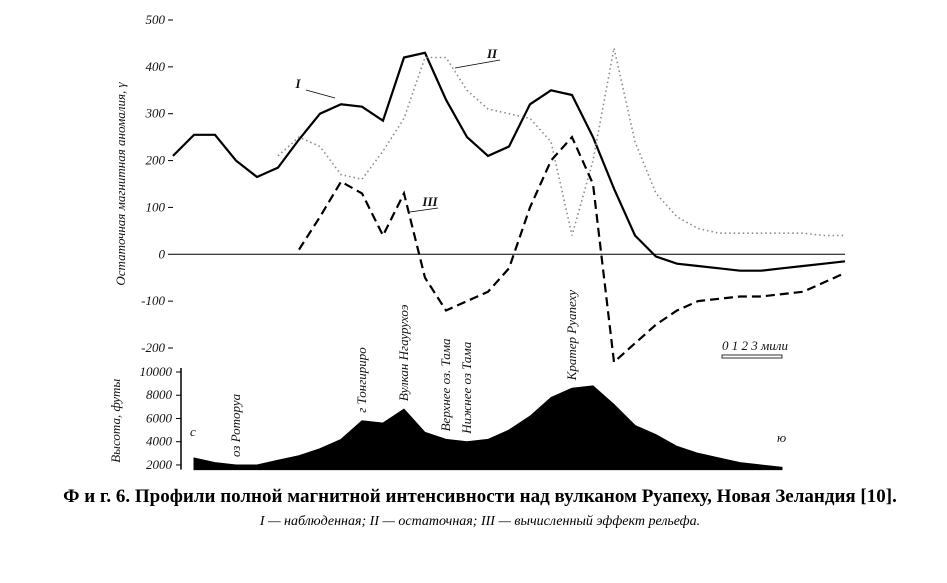 The width and height of the screenshot is (947, 583). What do you see at coordinates (403, 352) in the screenshot?
I see `location-label: Вулкан Нгаурухоэ` at bounding box center [403, 352].